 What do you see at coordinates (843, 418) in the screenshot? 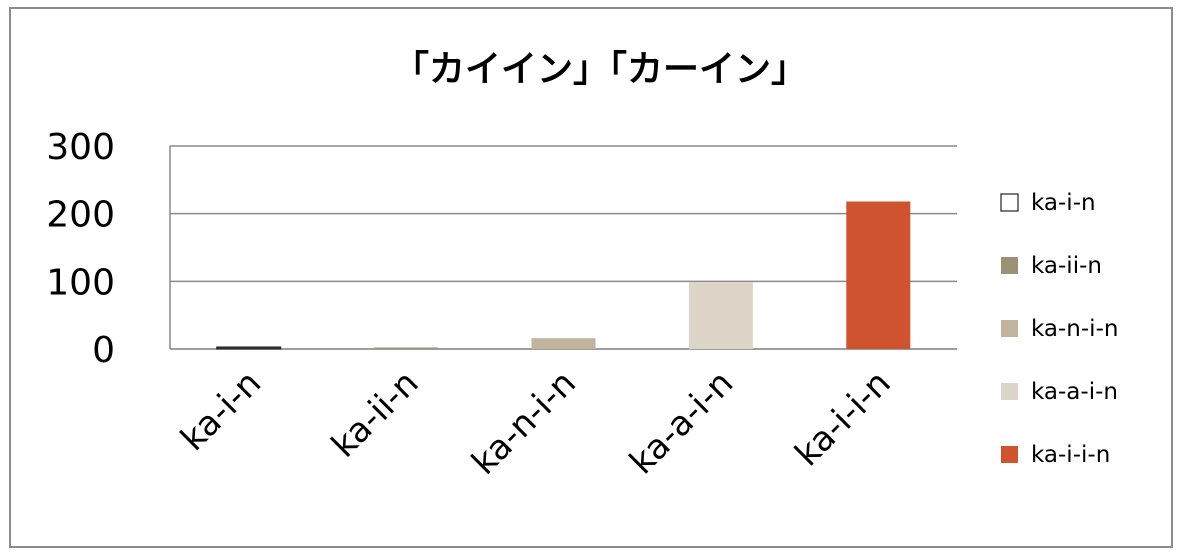
I see `x-tick-label: ka-i-i-n` at bounding box center [843, 418].